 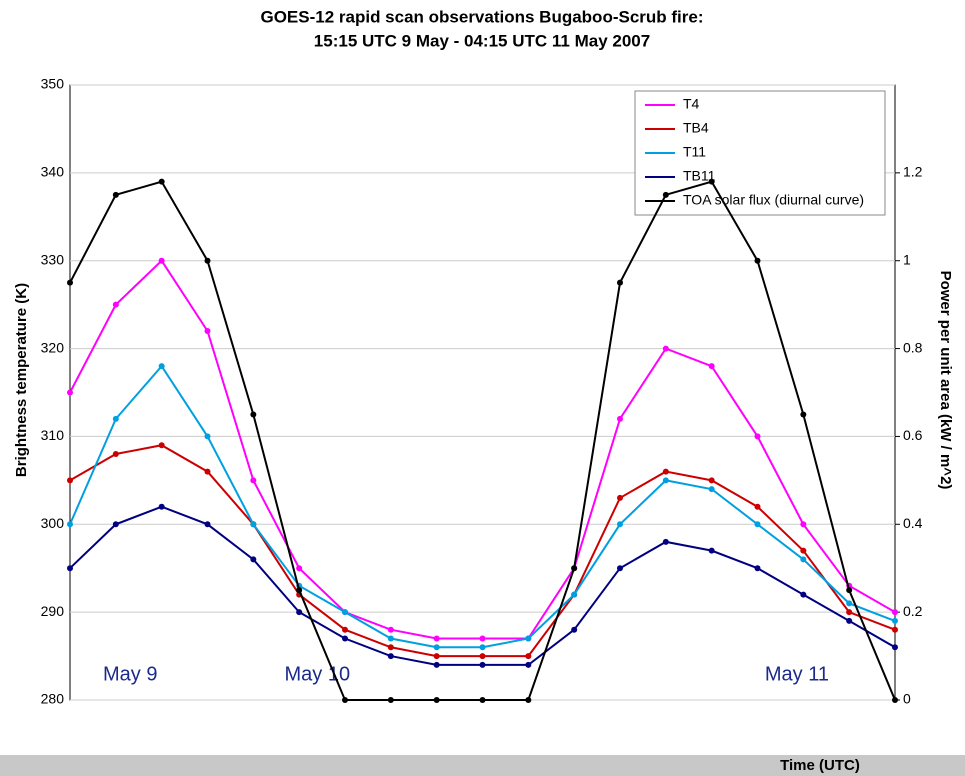 What do you see at coordinates (482, 40) in the screenshot?
I see `chart-subtitle: 15:15 UTC 9 May - 04:15 UTC 11 May 2007` at bounding box center [482, 40].